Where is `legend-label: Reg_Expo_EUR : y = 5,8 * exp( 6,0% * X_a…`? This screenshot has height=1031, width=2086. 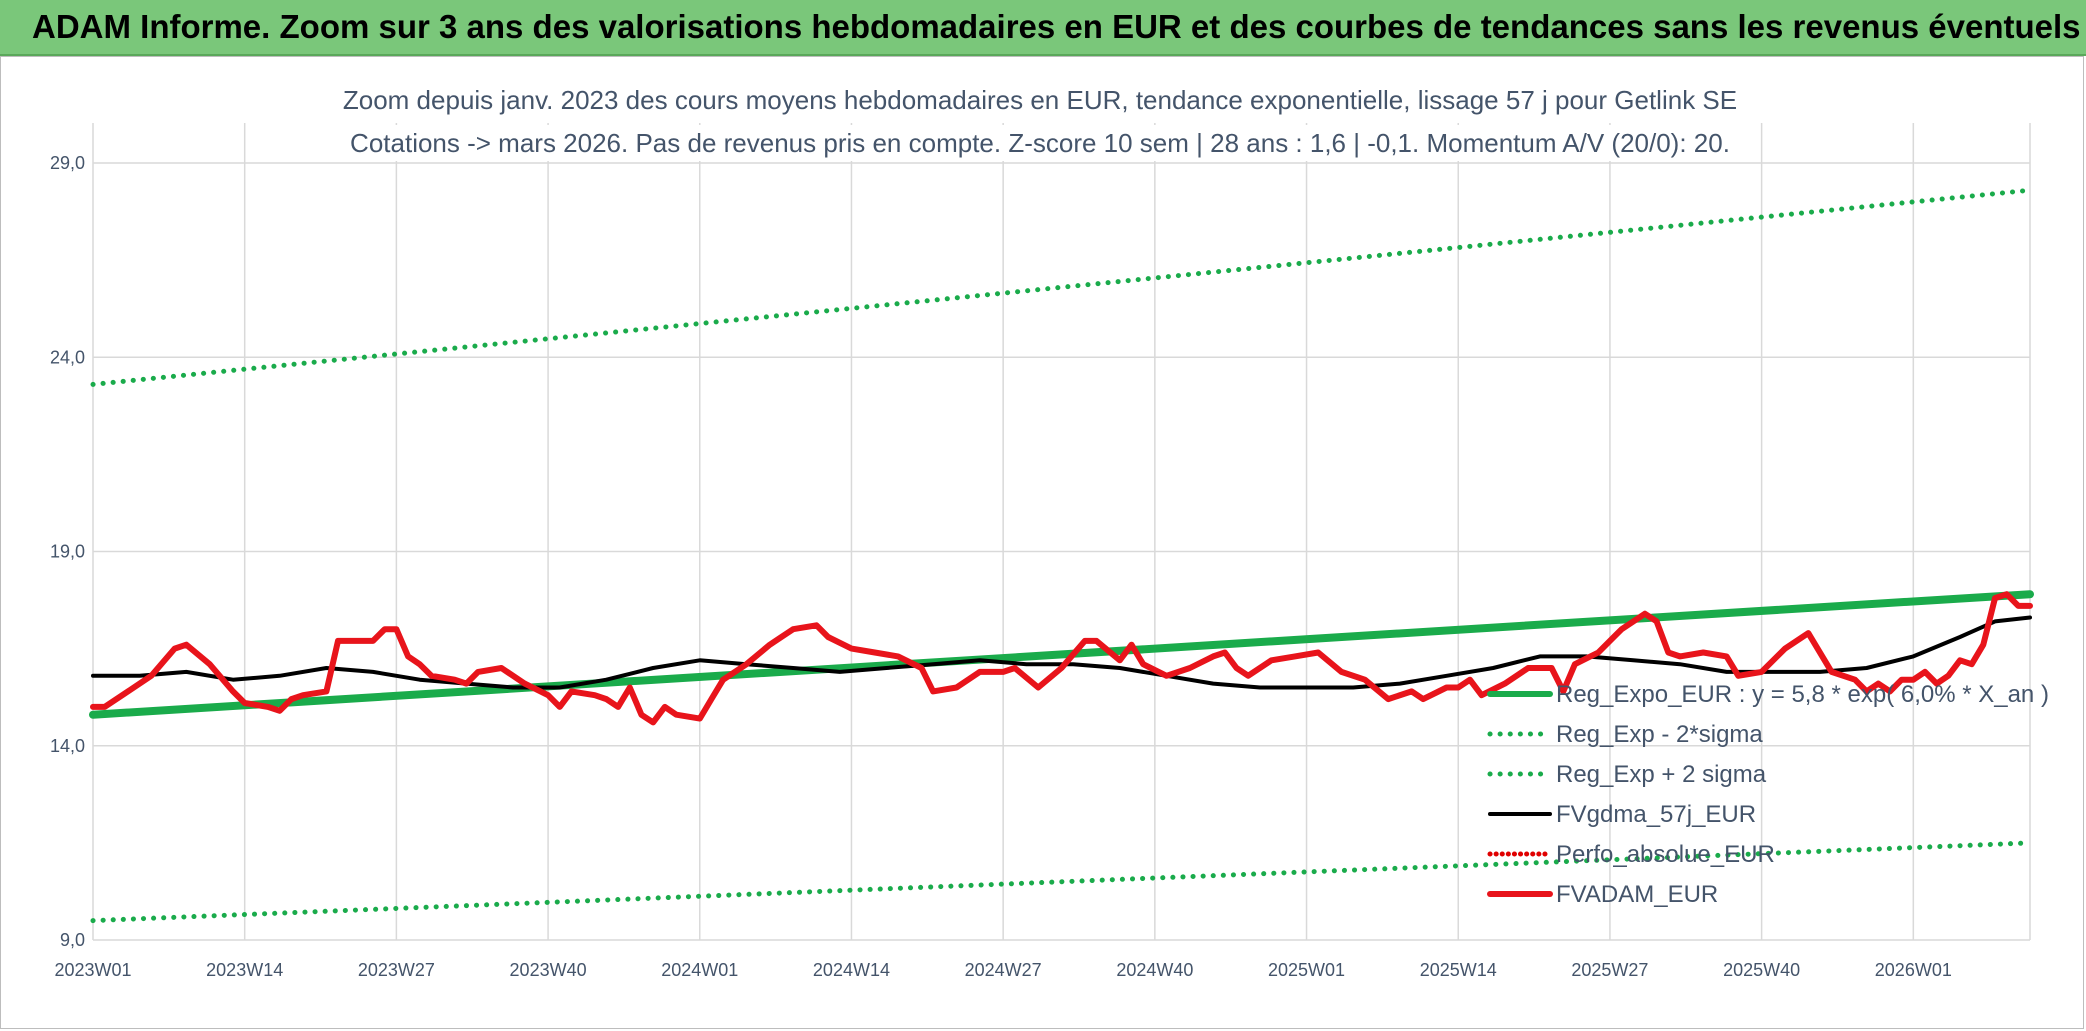 legend-label: Reg_Expo_EUR : y = 5,8 * exp( 6,0% * X_a… is located at coordinates (1802, 694).